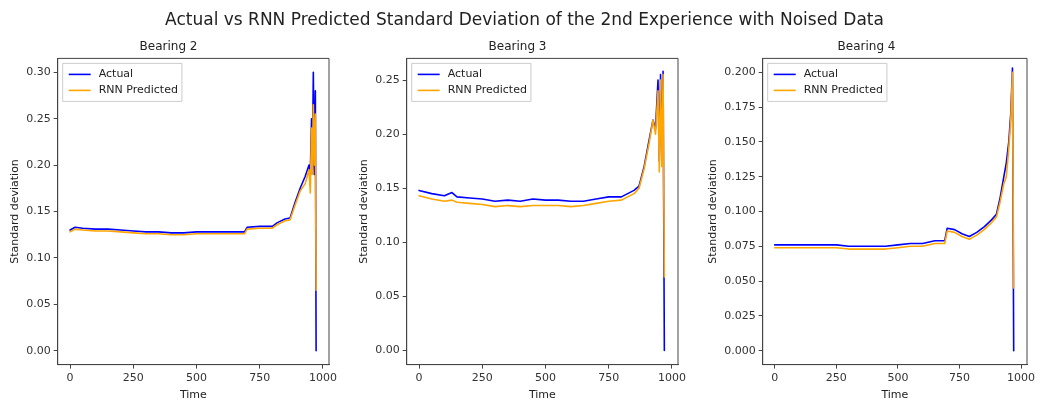 Image resolution: width=1049 pixels, height=405 pixels. Describe the element at coordinates (866, 46) in the screenshot. I see `chart-title: Bearing 4` at that location.